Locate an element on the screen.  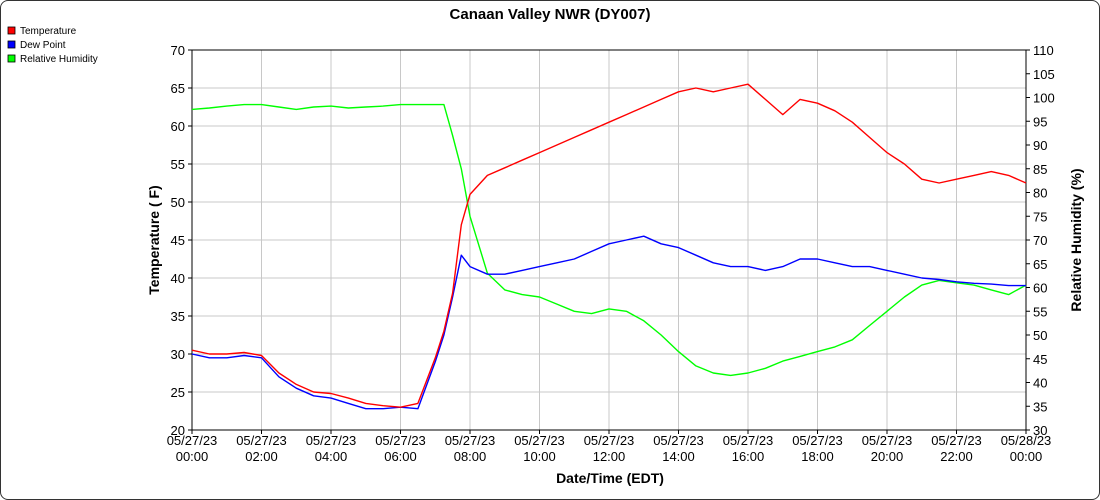
y2-tick-label: 70 is located at coordinates (1040, 240).